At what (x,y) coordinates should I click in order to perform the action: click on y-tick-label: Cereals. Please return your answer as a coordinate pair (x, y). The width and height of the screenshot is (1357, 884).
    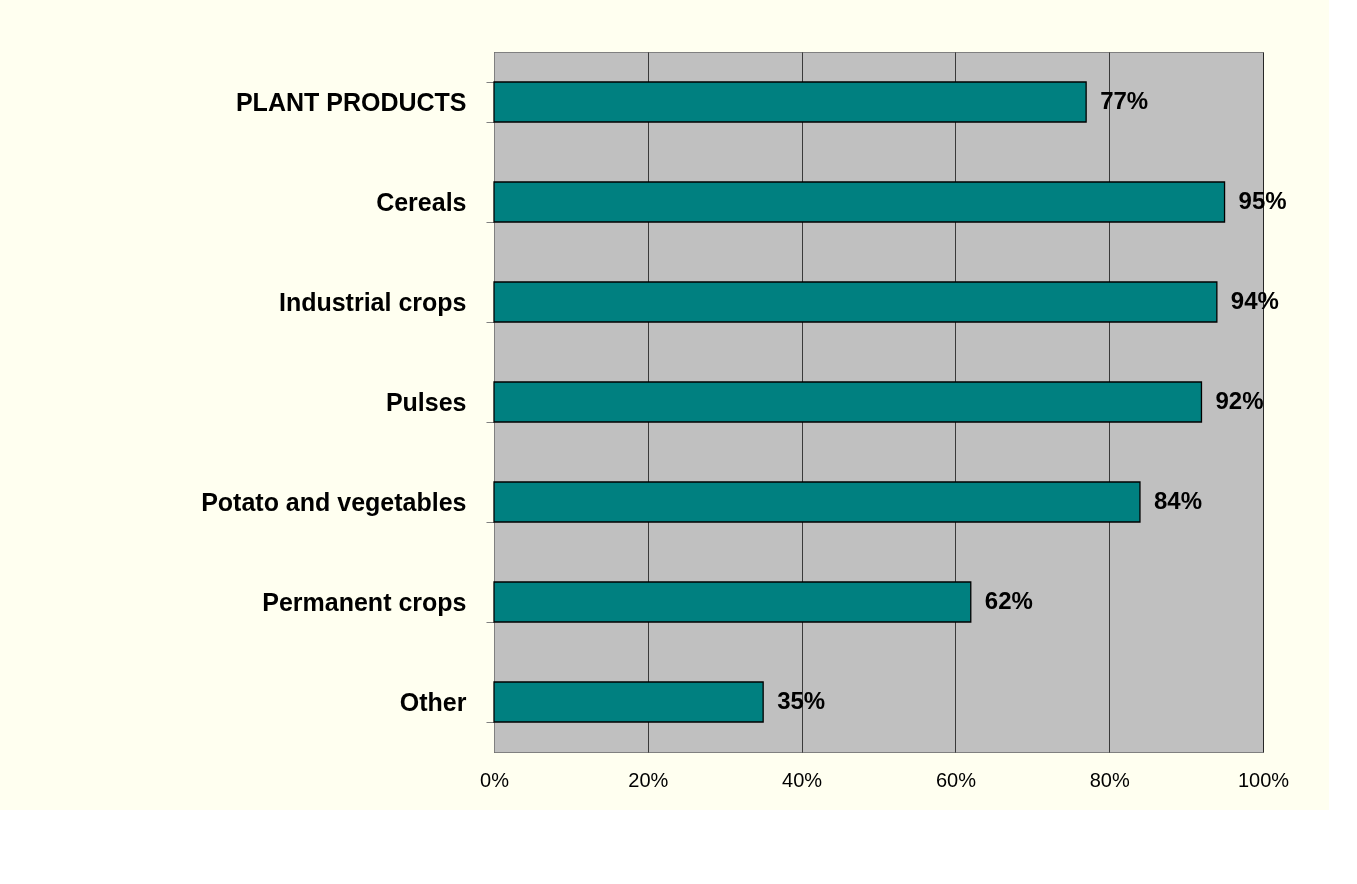
    Looking at the image, I should click on (421, 201).